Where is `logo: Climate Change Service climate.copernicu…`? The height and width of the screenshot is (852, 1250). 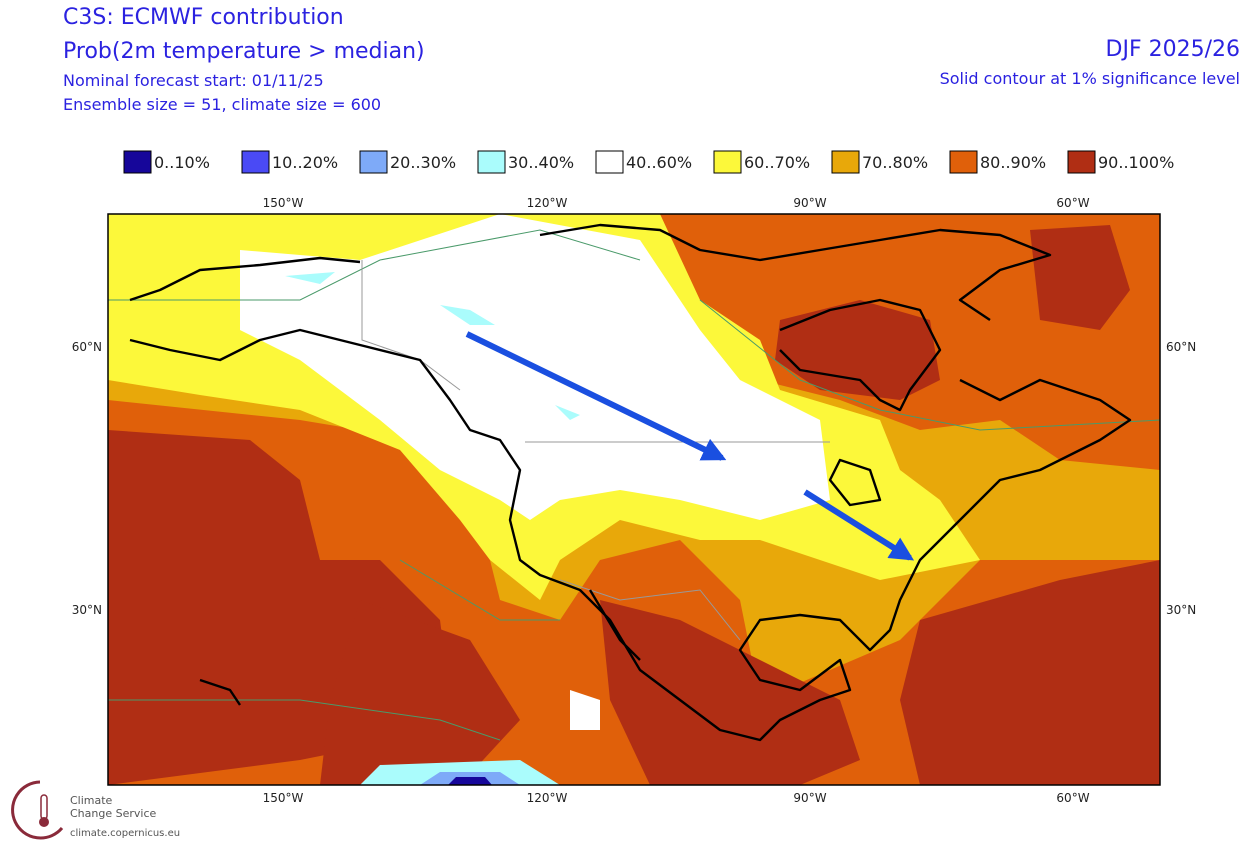
logo: Climate Change Service climate.copernicu… is located at coordinates (95, 810).